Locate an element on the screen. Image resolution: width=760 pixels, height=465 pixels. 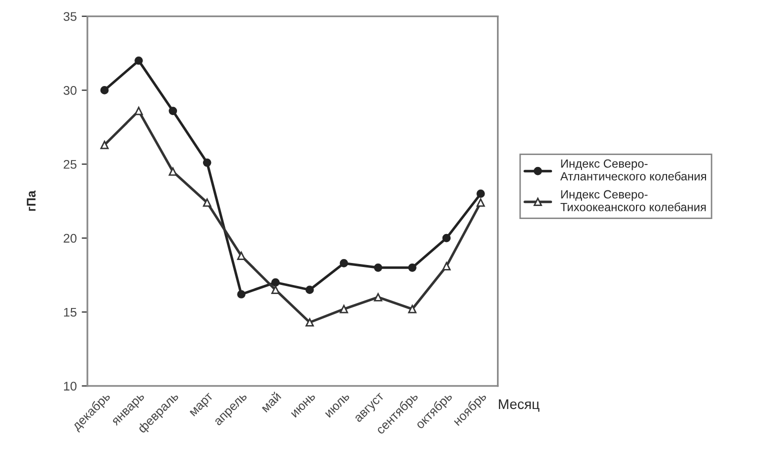
legend-label: Индекс Северо- Атлантического колебания is located at coordinates (633, 169).